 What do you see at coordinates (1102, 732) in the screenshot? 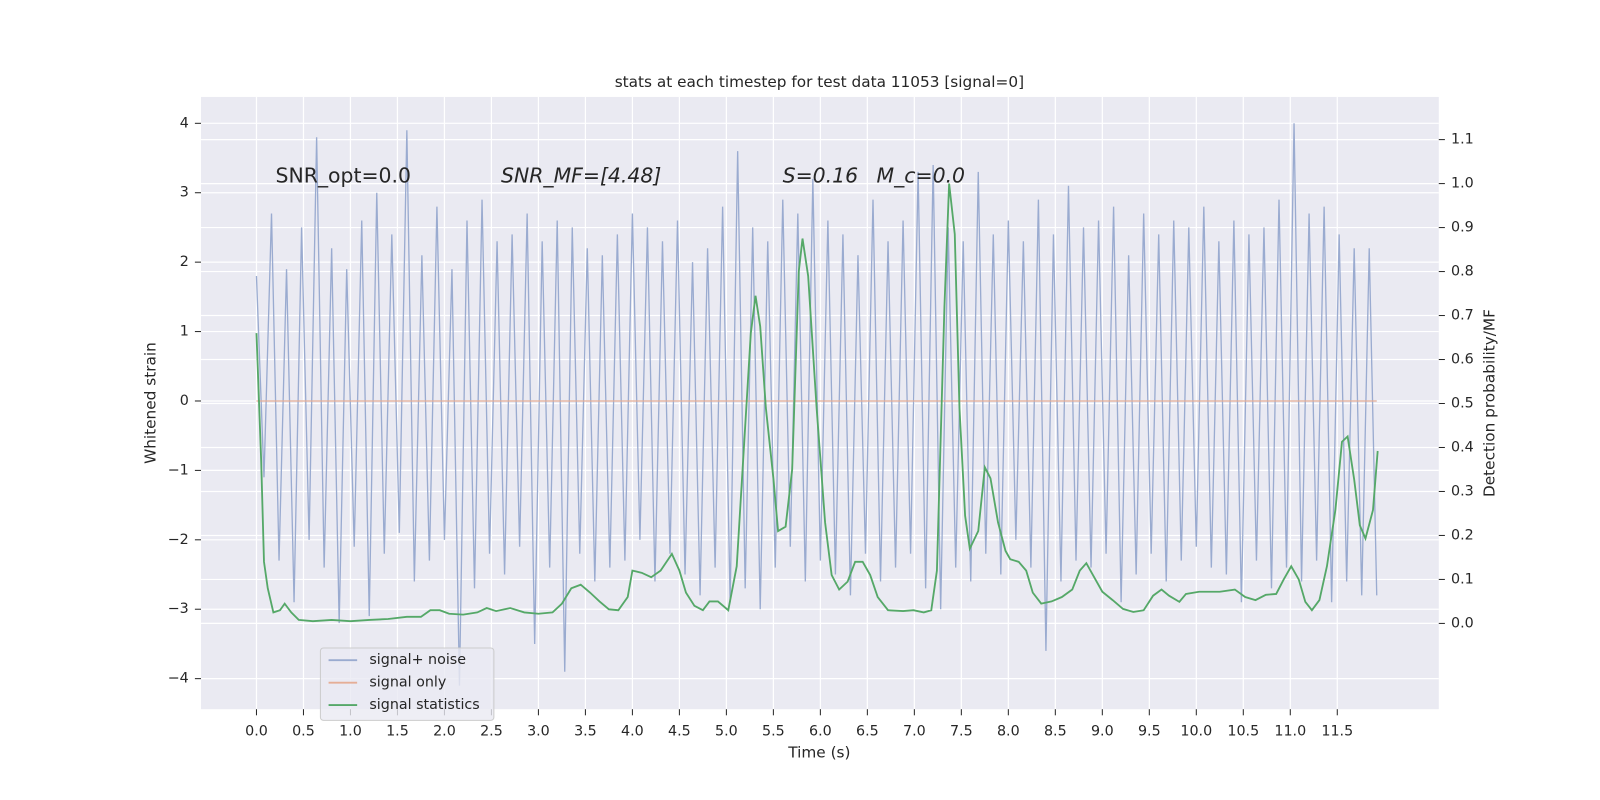
I see `x-tick-label: 9.0` at bounding box center [1102, 732].